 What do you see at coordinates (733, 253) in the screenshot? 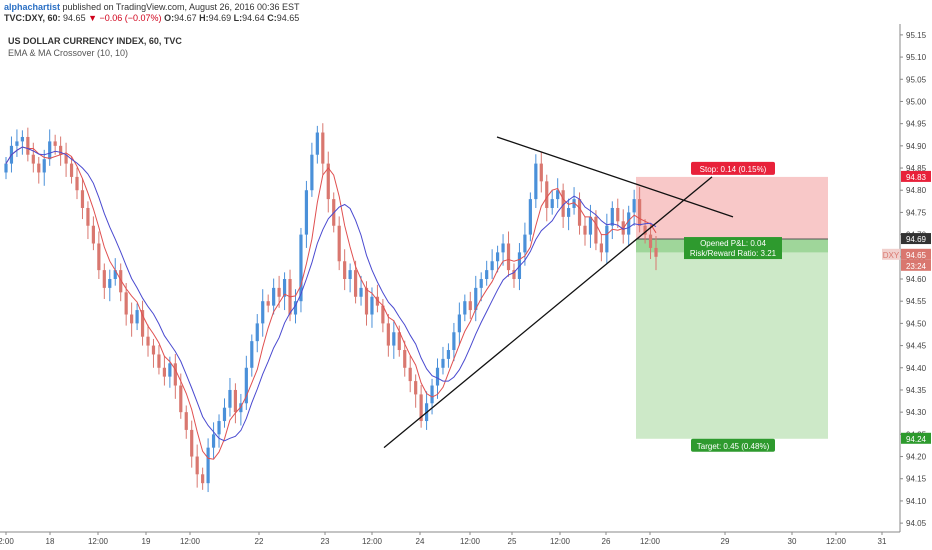
I see `rr-label: Risk/Reward Ratio: 3.21` at bounding box center [733, 253].